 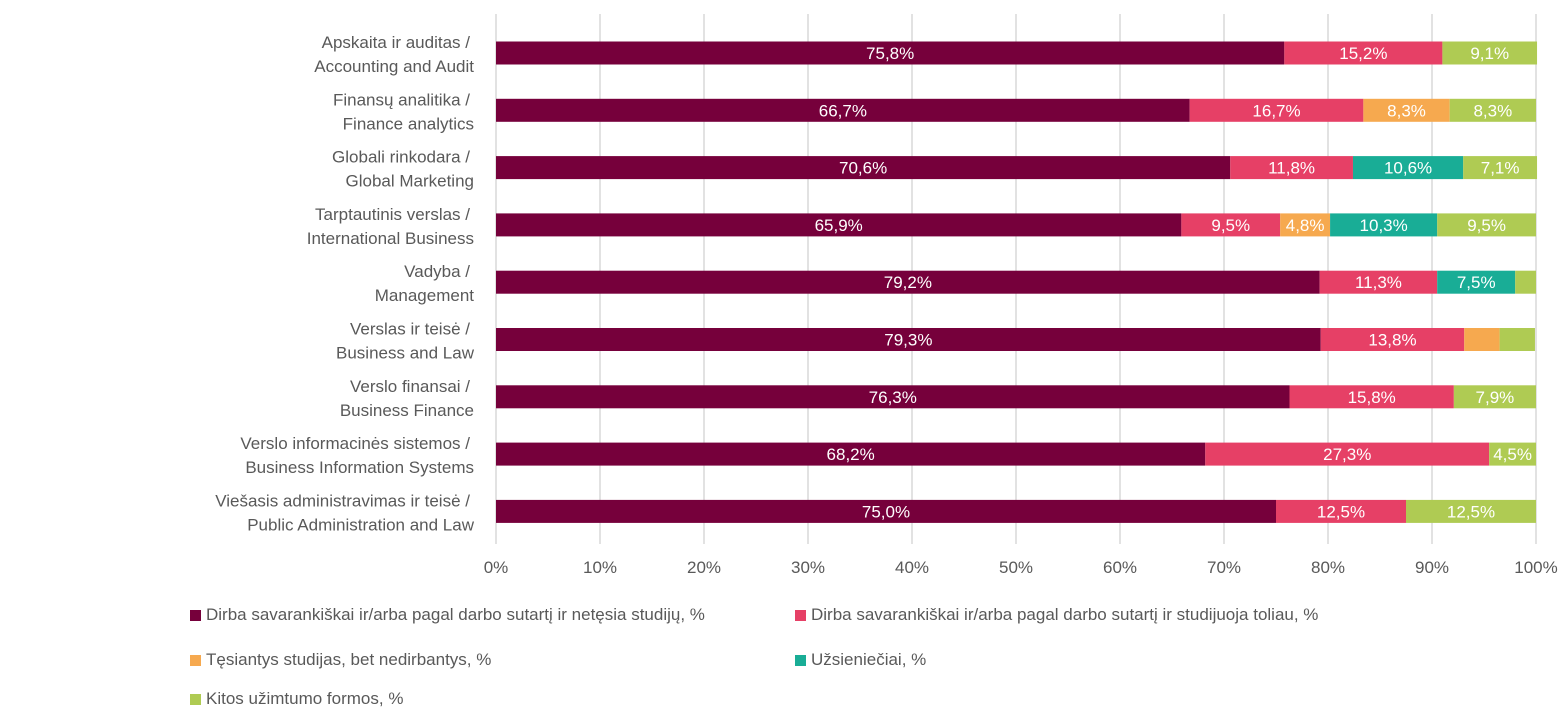 What do you see at coordinates (808, 567) in the screenshot?
I see `x-tick-label: 30%` at bounding box center [808, 567].